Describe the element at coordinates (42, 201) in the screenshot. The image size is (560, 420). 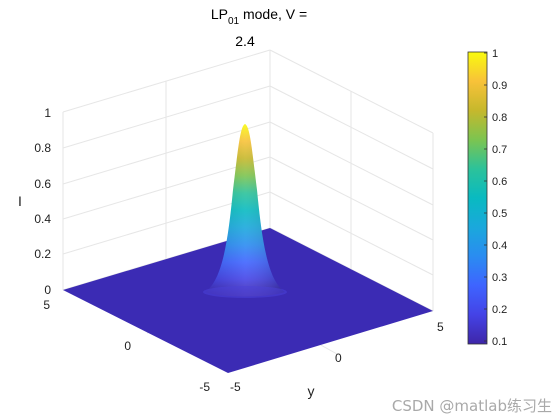
I see `z-axis: 0 0.2 0.4 0.6 0.8 1` at that location.